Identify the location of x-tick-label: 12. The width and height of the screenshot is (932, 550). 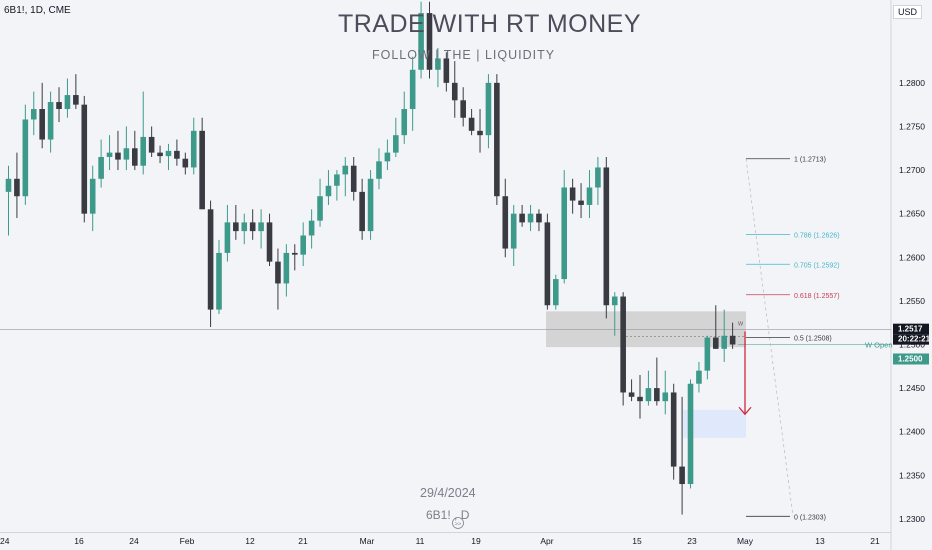
(250, 541).